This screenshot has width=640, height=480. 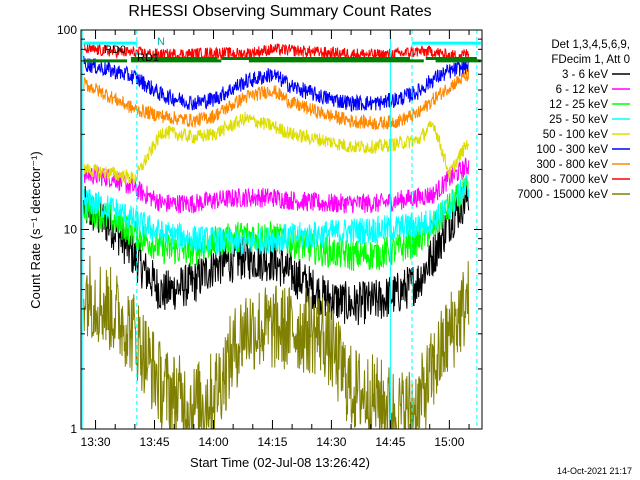 I want to click on x-tick-label-1345: 13:45, so click(x=155, y=442).